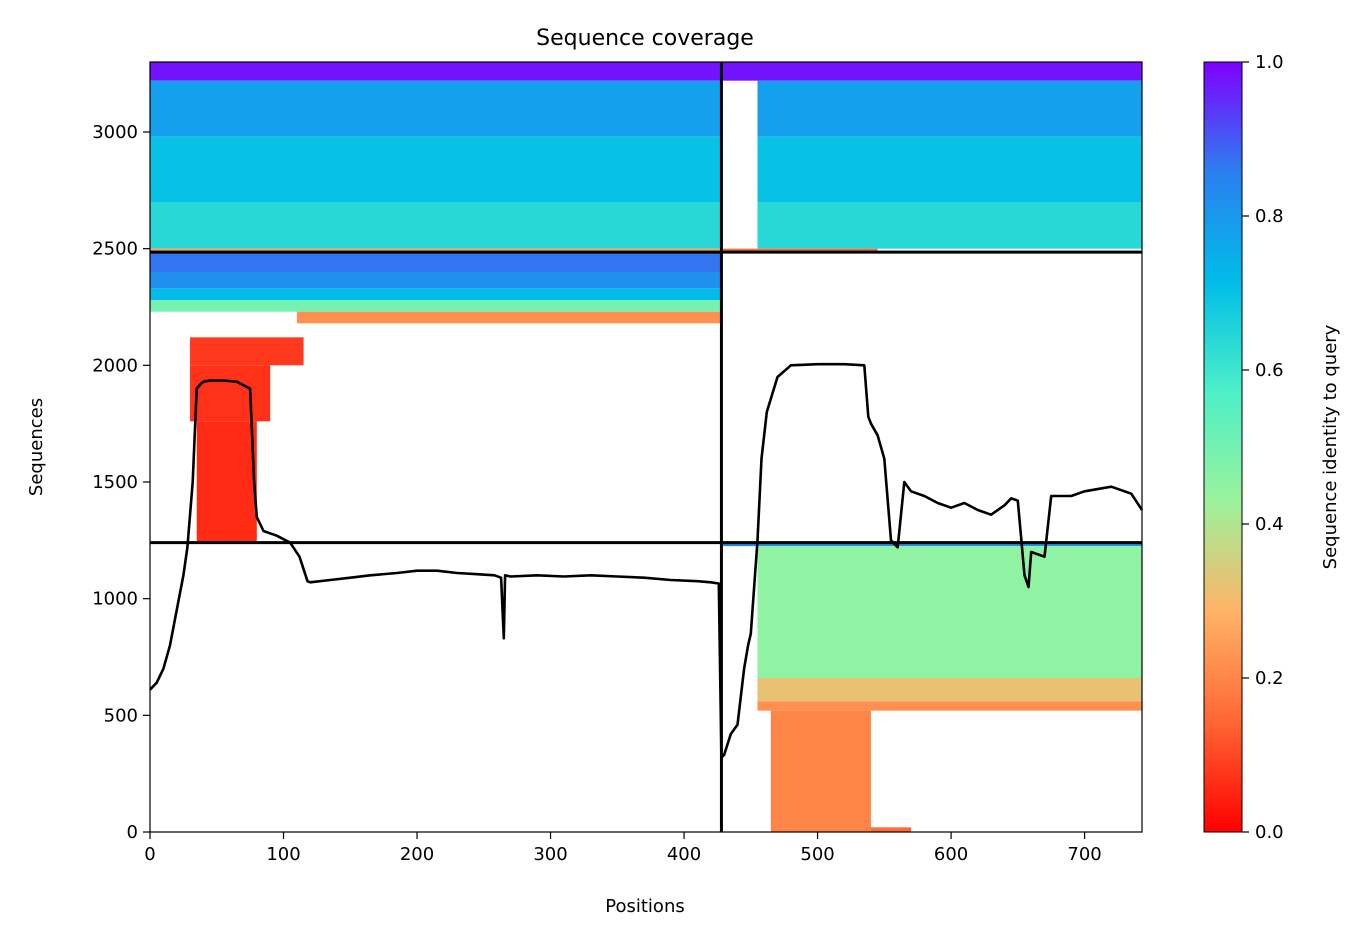  Describe the element at coordinates (645, 38) in the screenshot. I see `chart-title: Sequence coverage` at that location.